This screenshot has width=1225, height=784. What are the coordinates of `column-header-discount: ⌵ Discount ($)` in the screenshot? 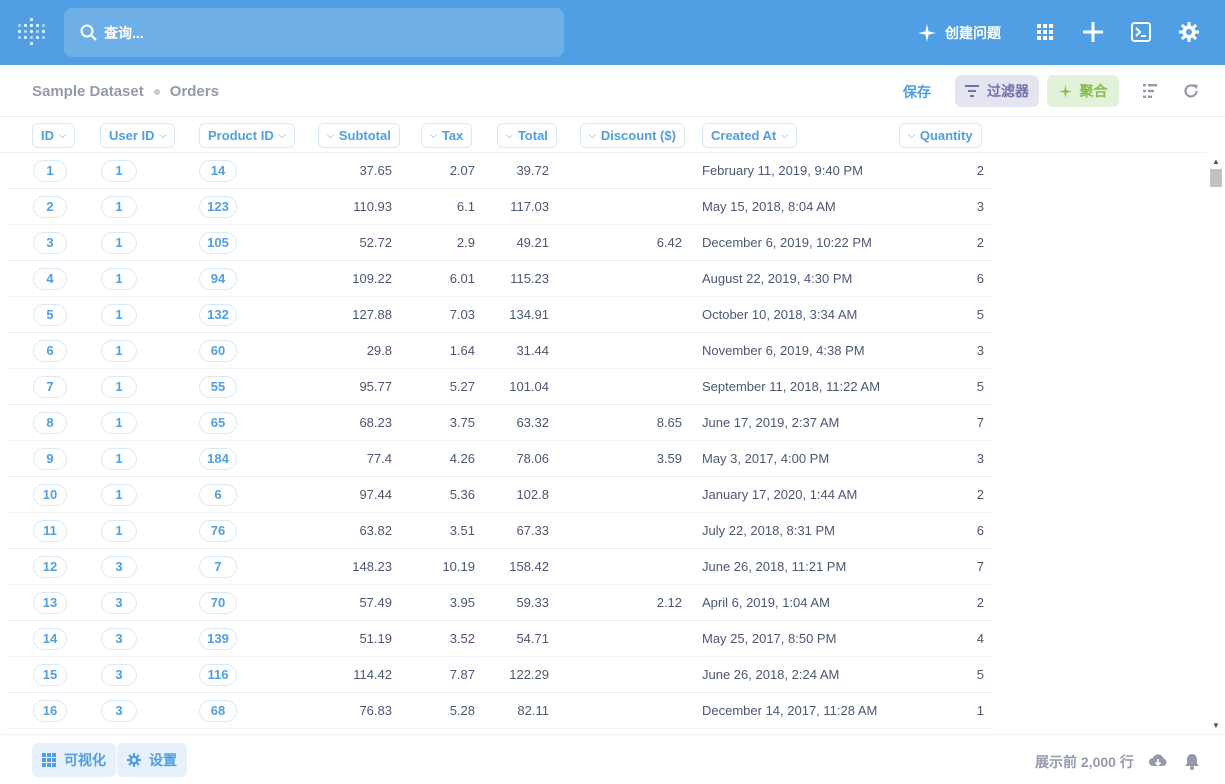 It's located at (632, 135).